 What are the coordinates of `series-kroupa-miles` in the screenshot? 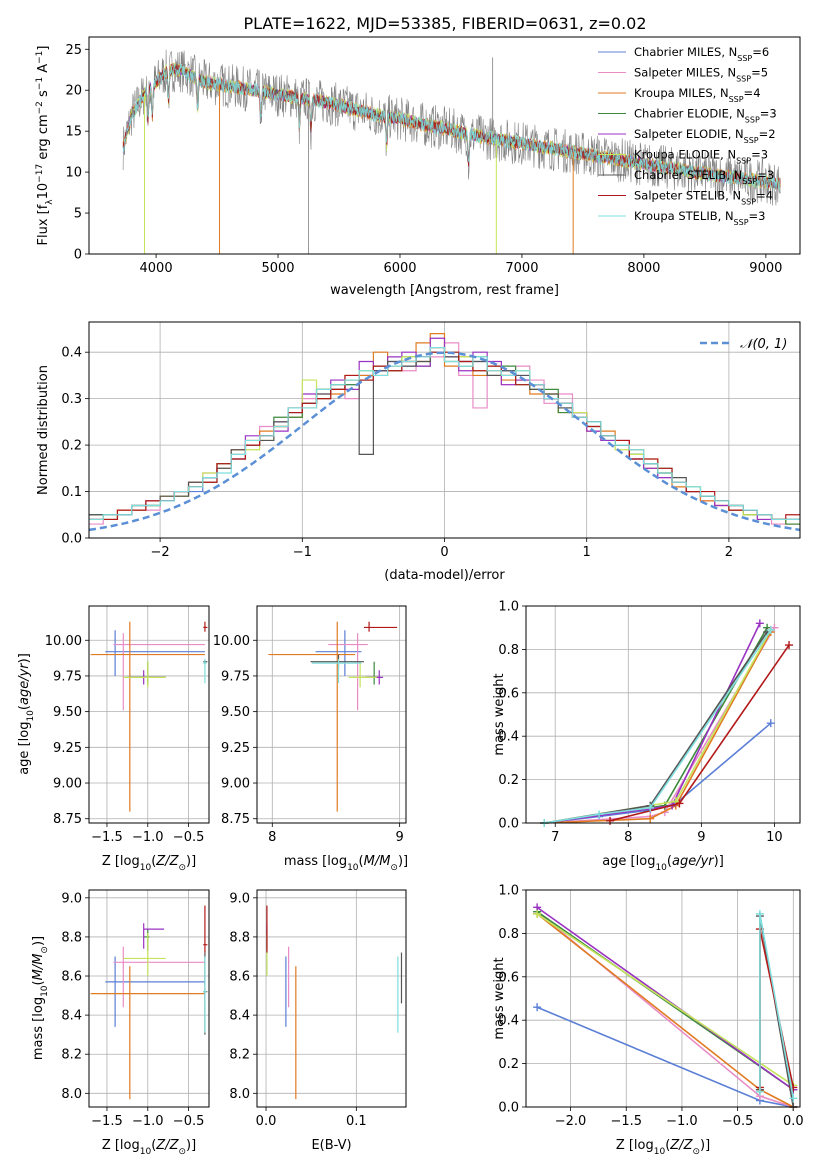 It's located at (658, 727).